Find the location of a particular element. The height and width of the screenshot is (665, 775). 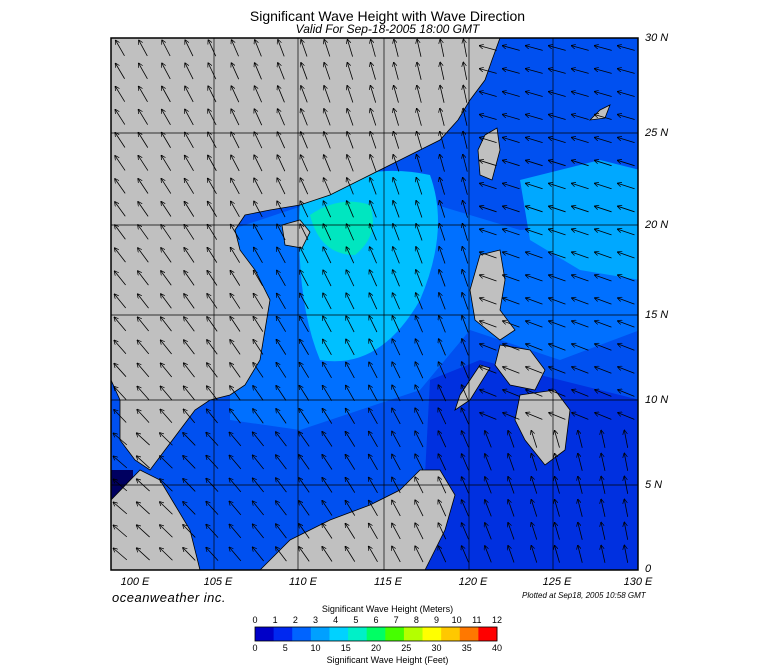

colorbar-meter-tick: 9 is located at coordinates (436, 620).